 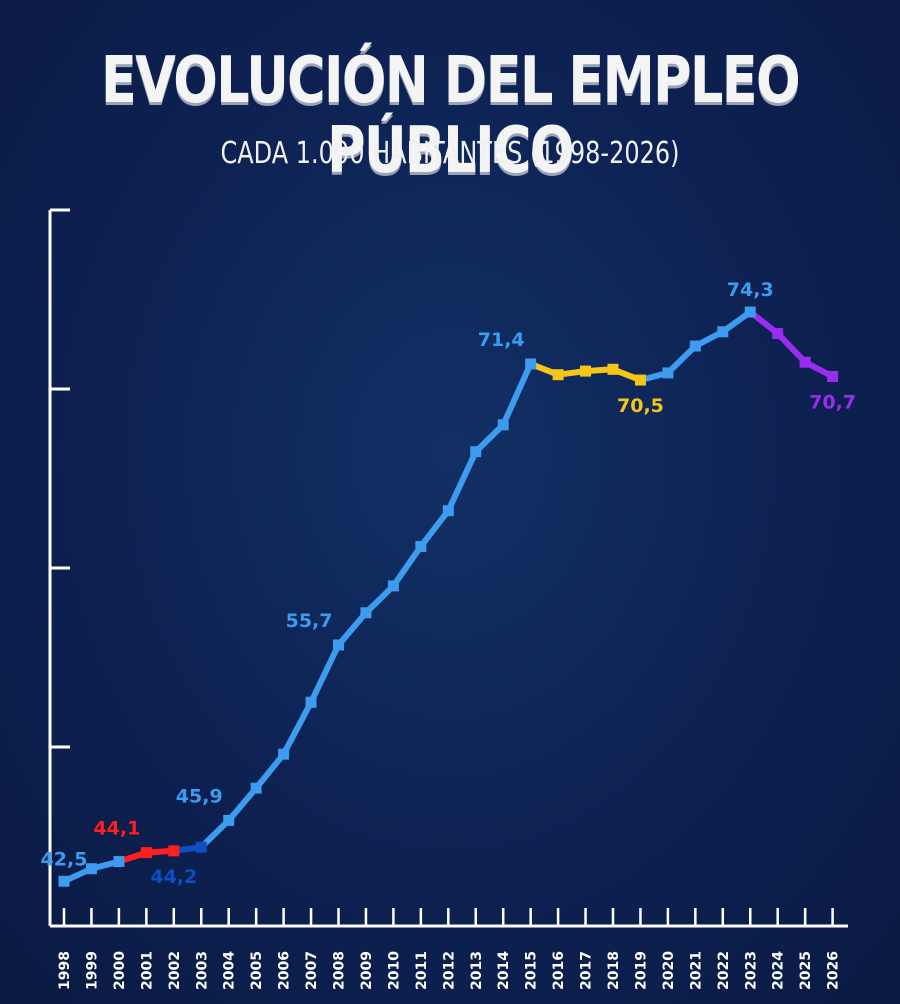 What do you see at coordinates (501, 340) in the screenshot?
I see `data-label-2015: 71,4` at bounding box center [501, 340].